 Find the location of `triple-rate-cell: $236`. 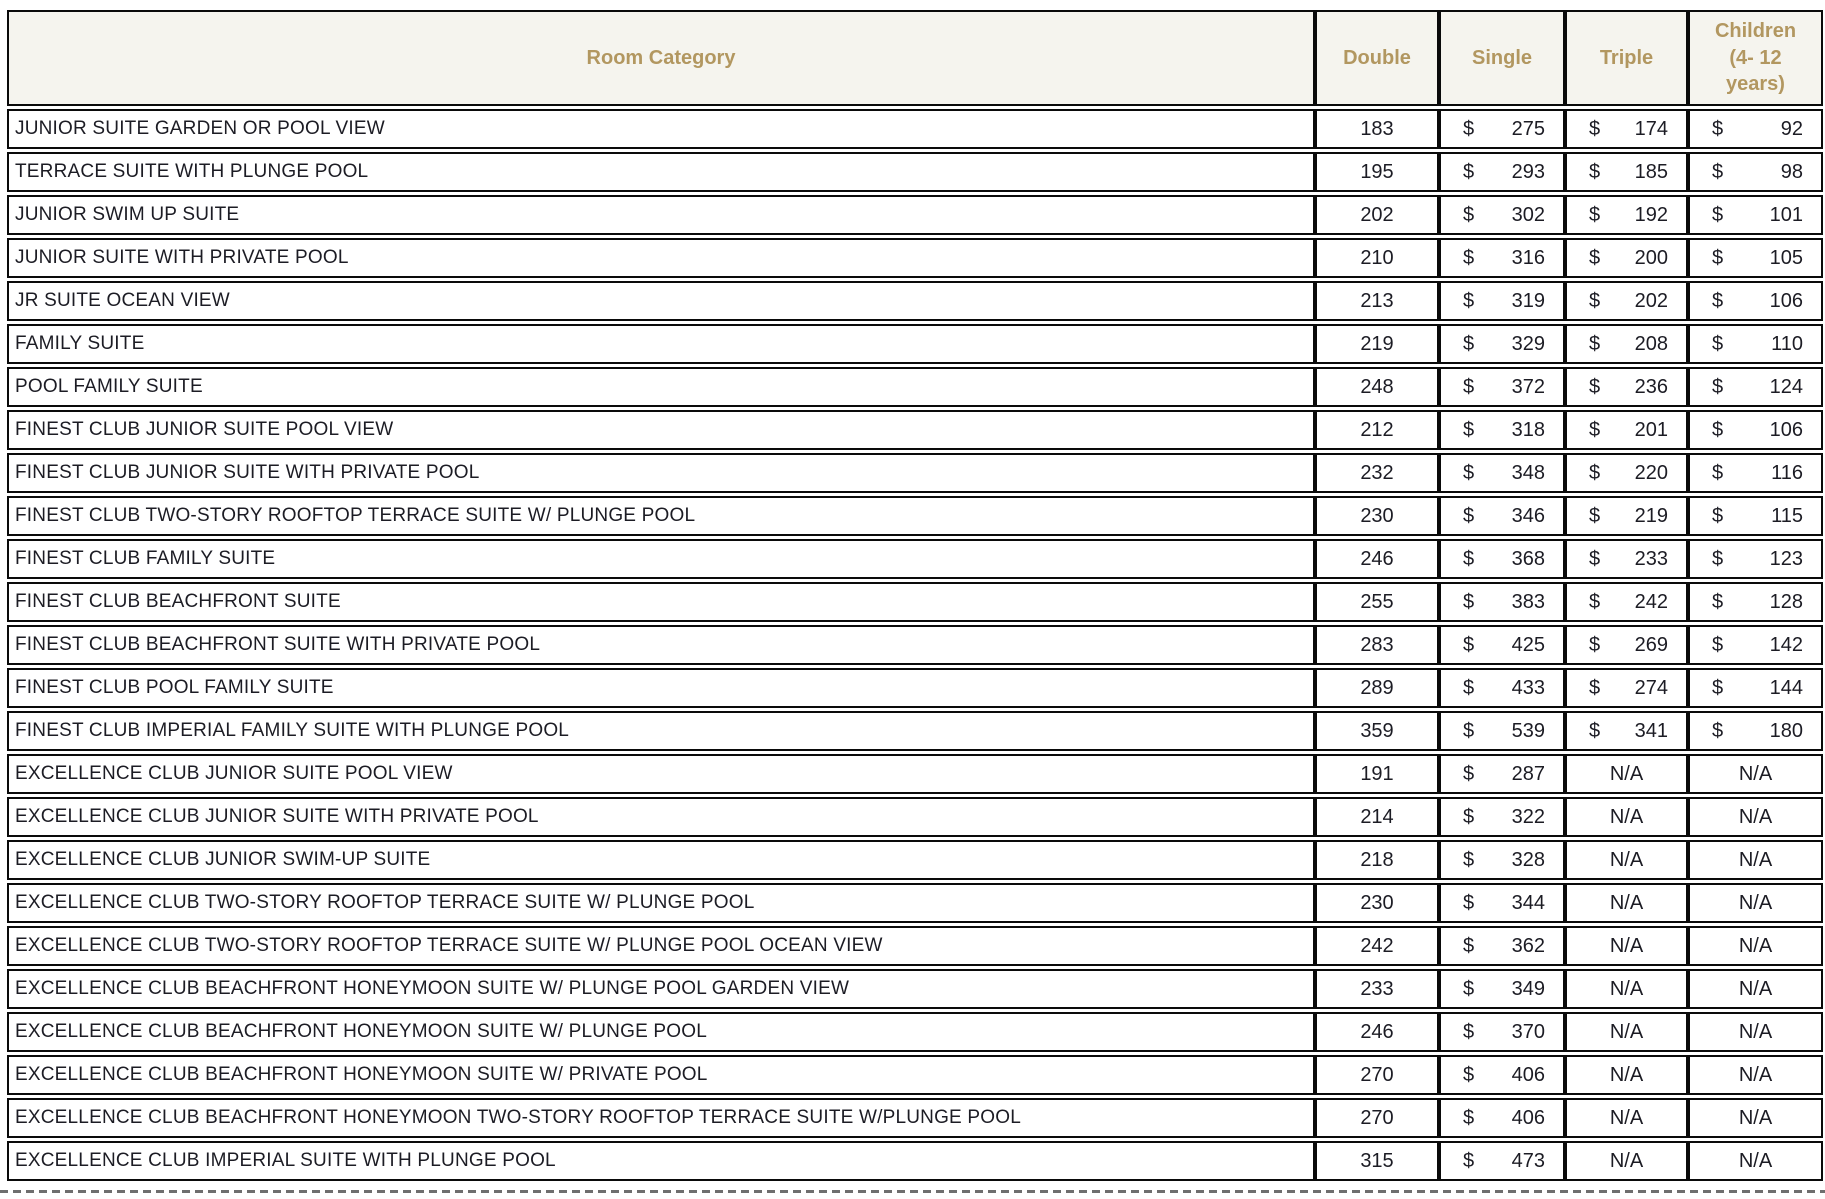

triple-rate-cell: $236 is located at coordinates (1626, 387).